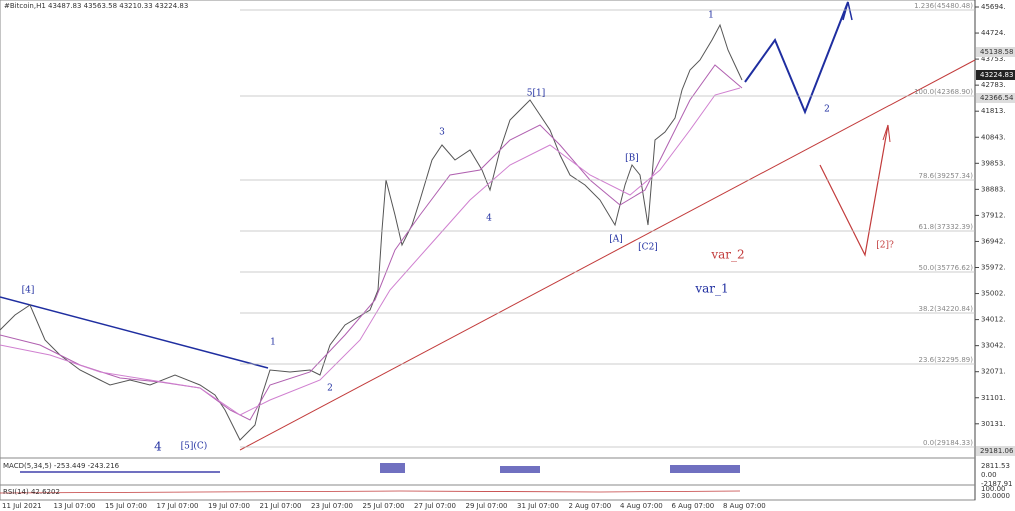  I want to click on quote: 43487.83 43563.58 43210.33 43224.83, so click(118, 6).